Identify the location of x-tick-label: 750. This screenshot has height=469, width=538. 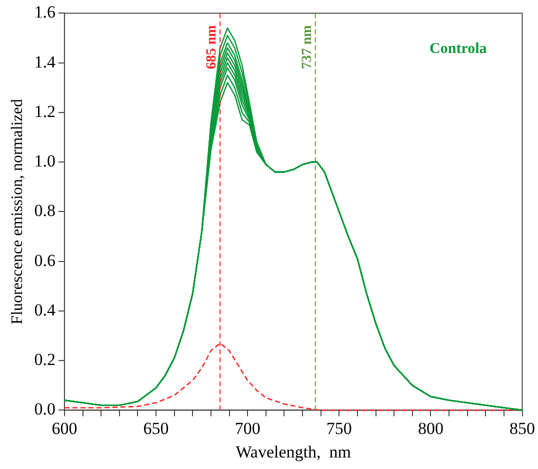
(339, 428).